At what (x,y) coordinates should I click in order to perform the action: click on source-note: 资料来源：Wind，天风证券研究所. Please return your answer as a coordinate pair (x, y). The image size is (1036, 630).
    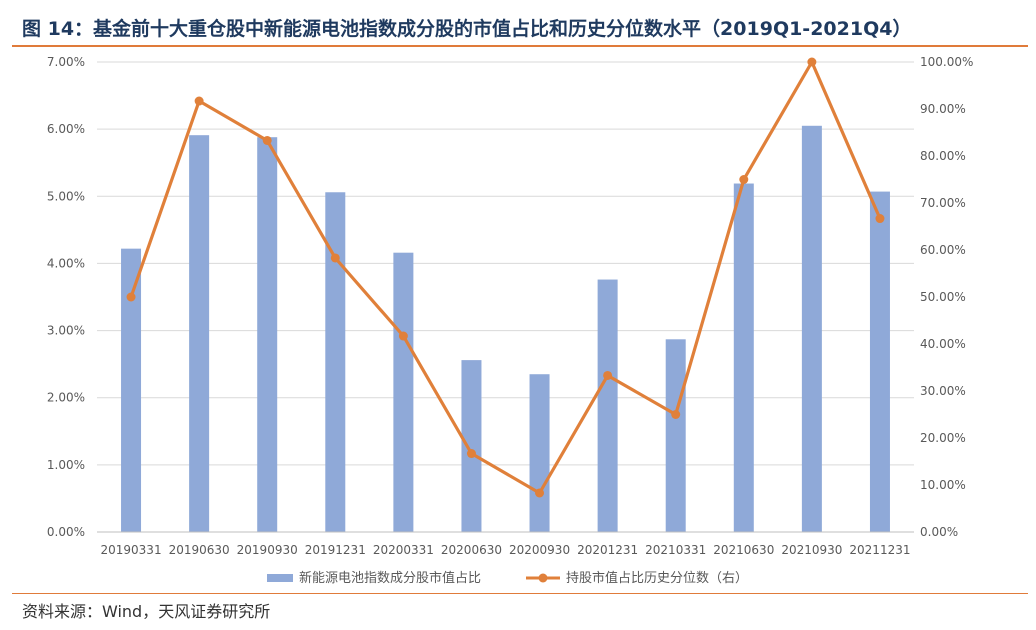
    Looking at the image, I should click on (146, 611).